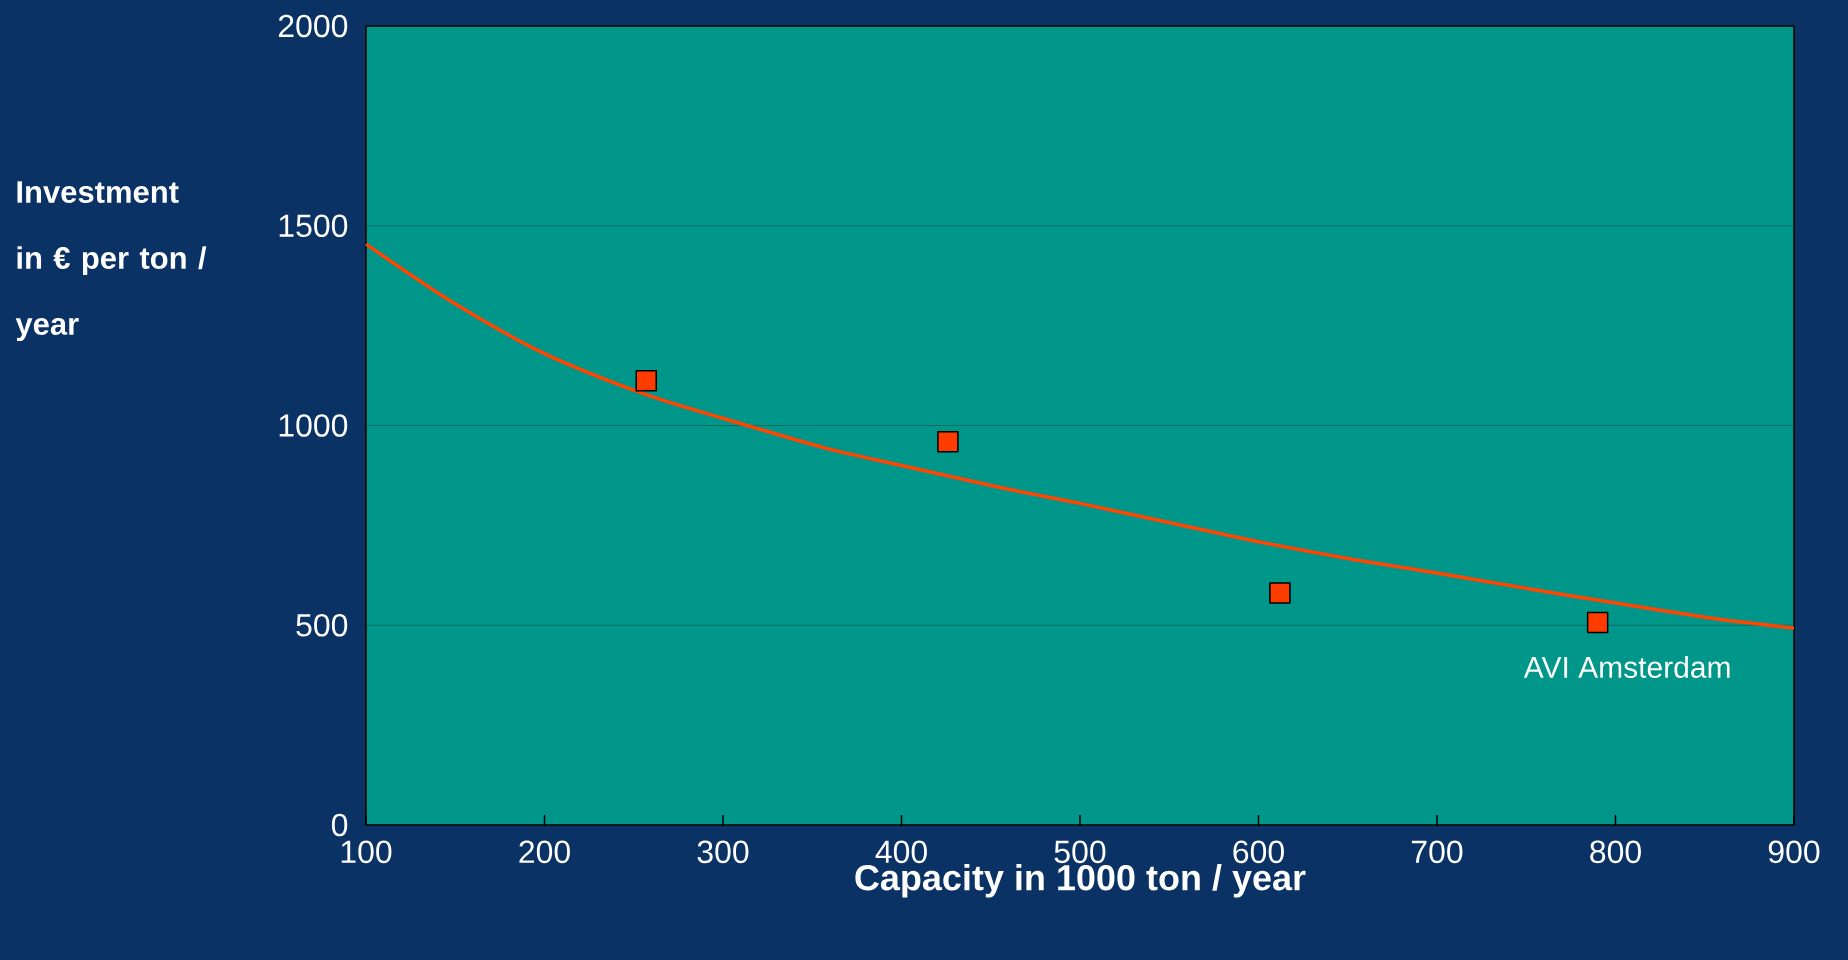 The image size is (1848, 960). What do you see at coordinates (1626, 667) in the screenshot?
I see `annotation: AVI Amsterdam` at bounding box center [1626, 667].